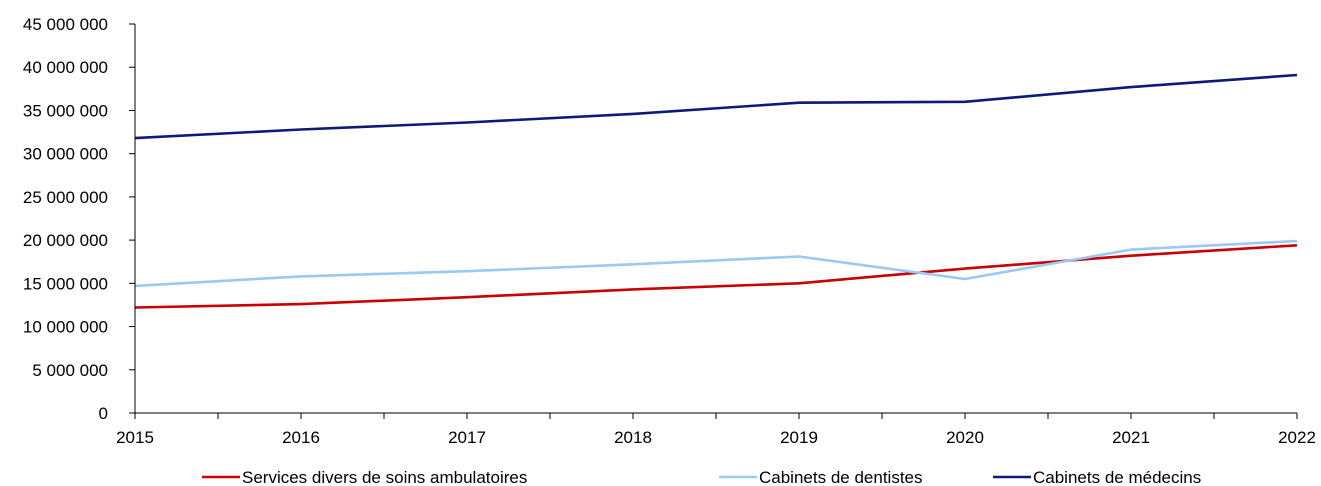 This screenshot has height=486, width=1321. Describe the element at coordinates (716, 430) in the screenshot. I see `x-axis-ticks: 2015 2016 2017 2018 2019 2020 2021 2022` at that location.